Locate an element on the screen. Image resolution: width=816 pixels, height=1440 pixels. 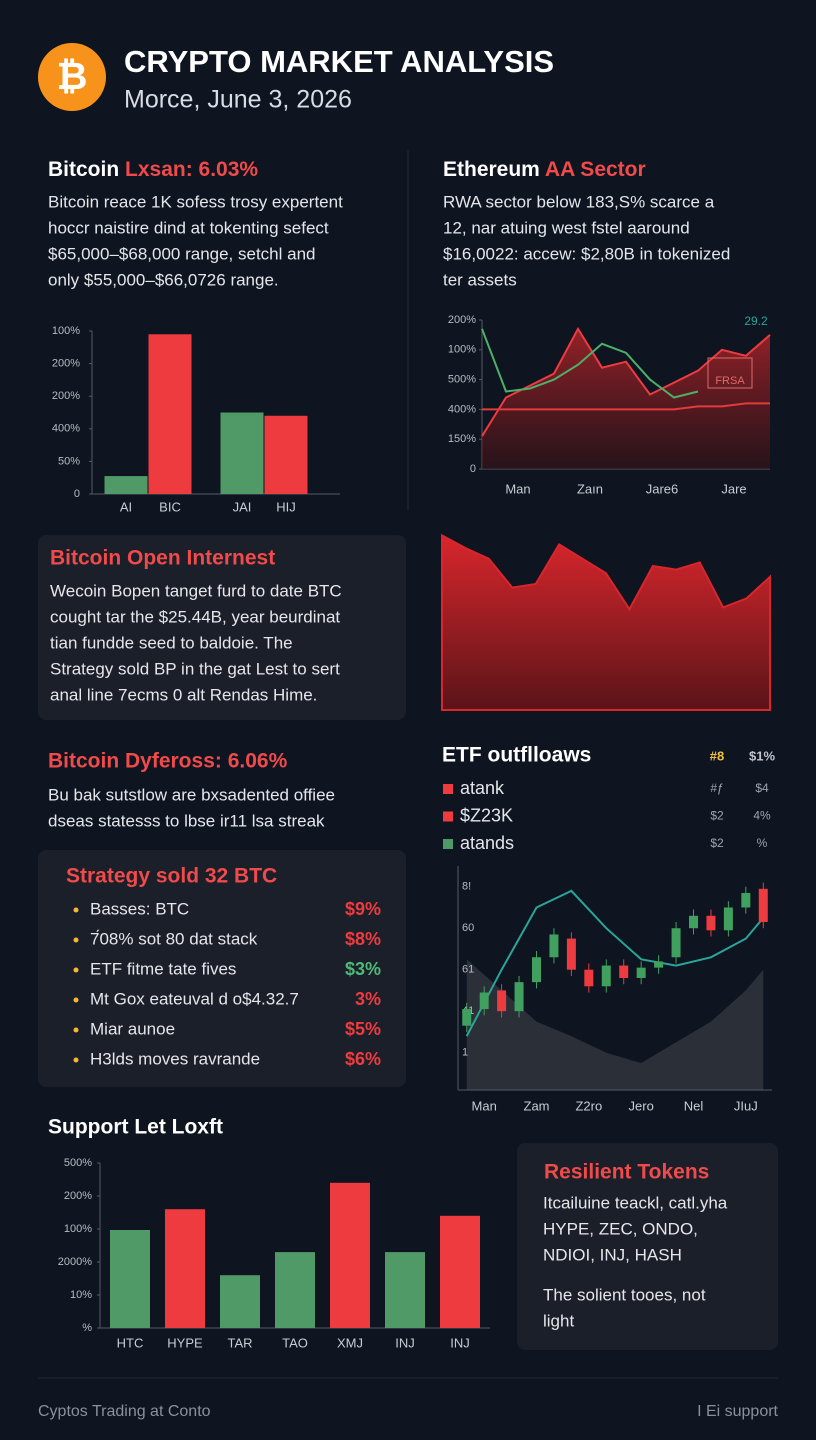
body-line: tian fundde seed to baldoie. The is located at coordinates (171, 642).